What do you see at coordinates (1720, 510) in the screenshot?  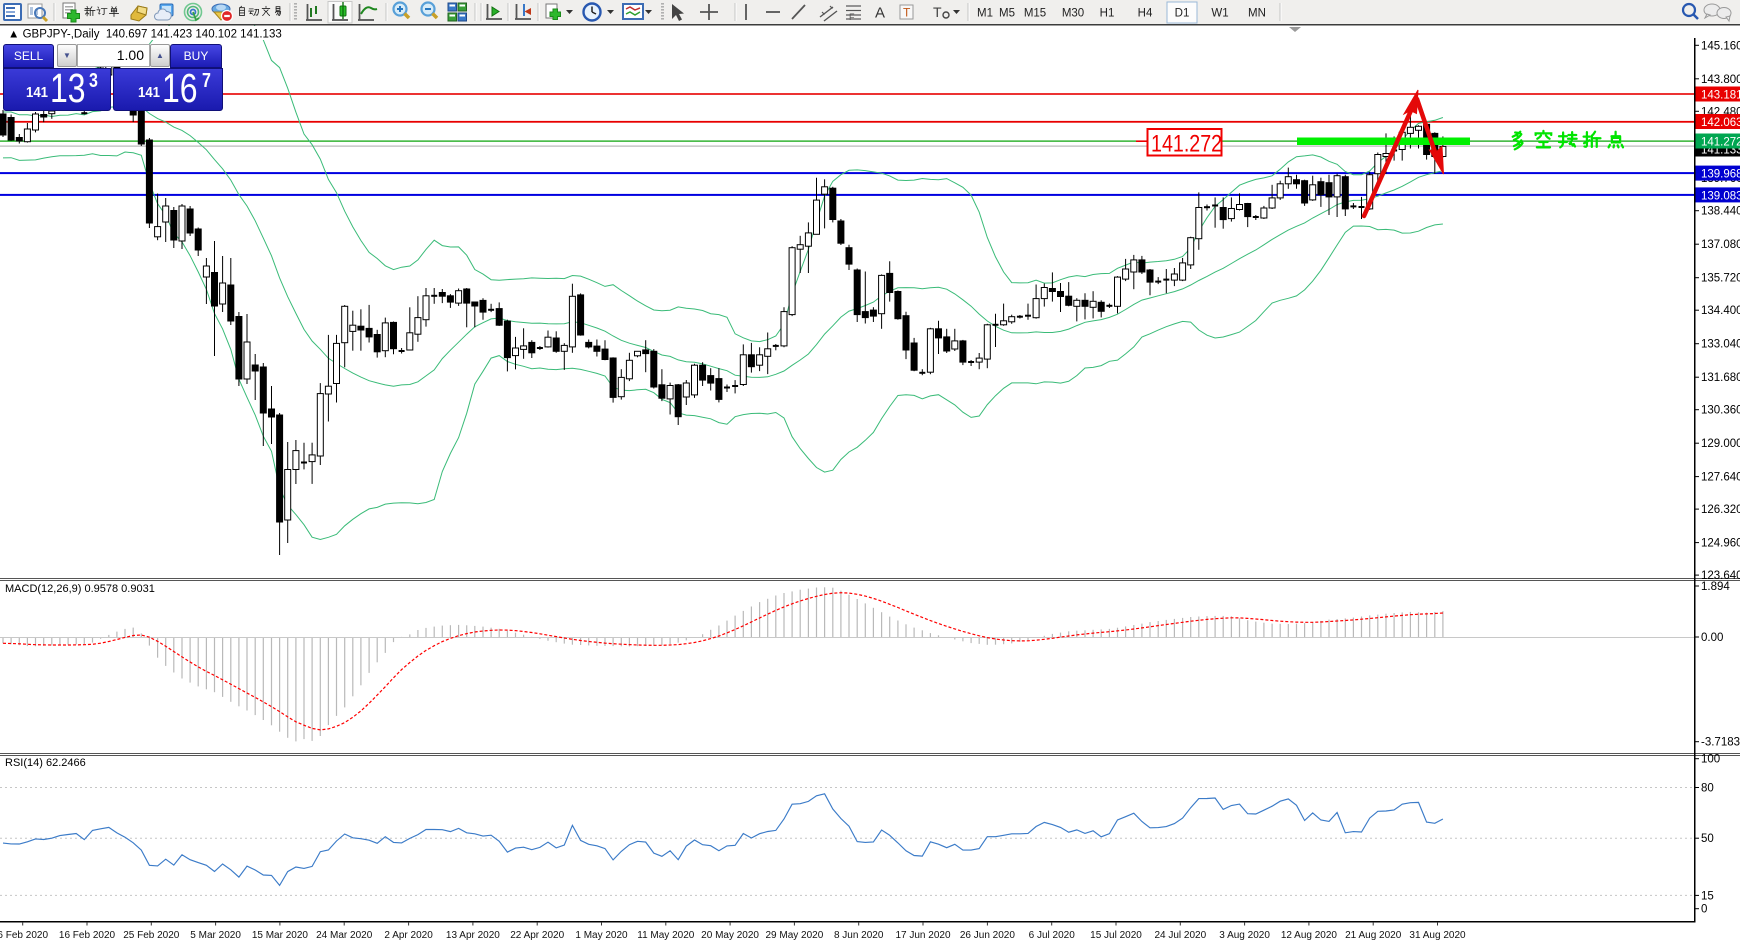 I see `svg-text: 126.320` at bounding box center [1720, 510].